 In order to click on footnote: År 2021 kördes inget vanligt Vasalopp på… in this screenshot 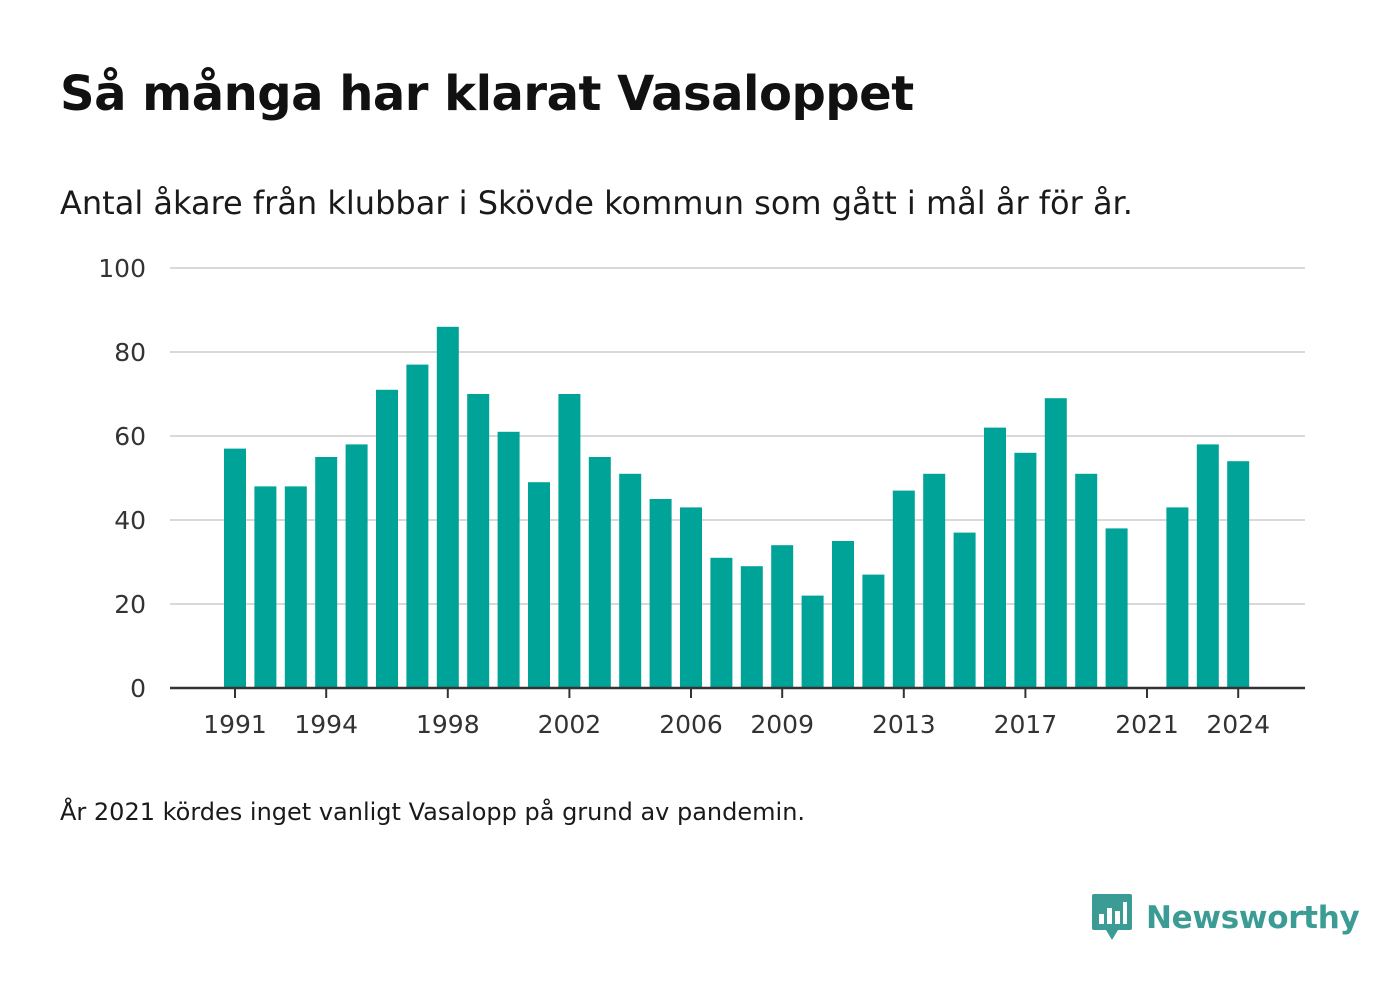, I will do `click(433, 812)`.